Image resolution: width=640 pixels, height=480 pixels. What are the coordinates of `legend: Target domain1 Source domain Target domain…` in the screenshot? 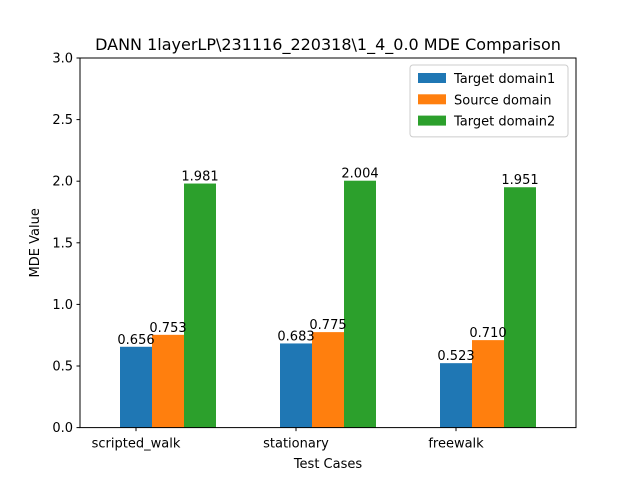 It's located at (489, 101).